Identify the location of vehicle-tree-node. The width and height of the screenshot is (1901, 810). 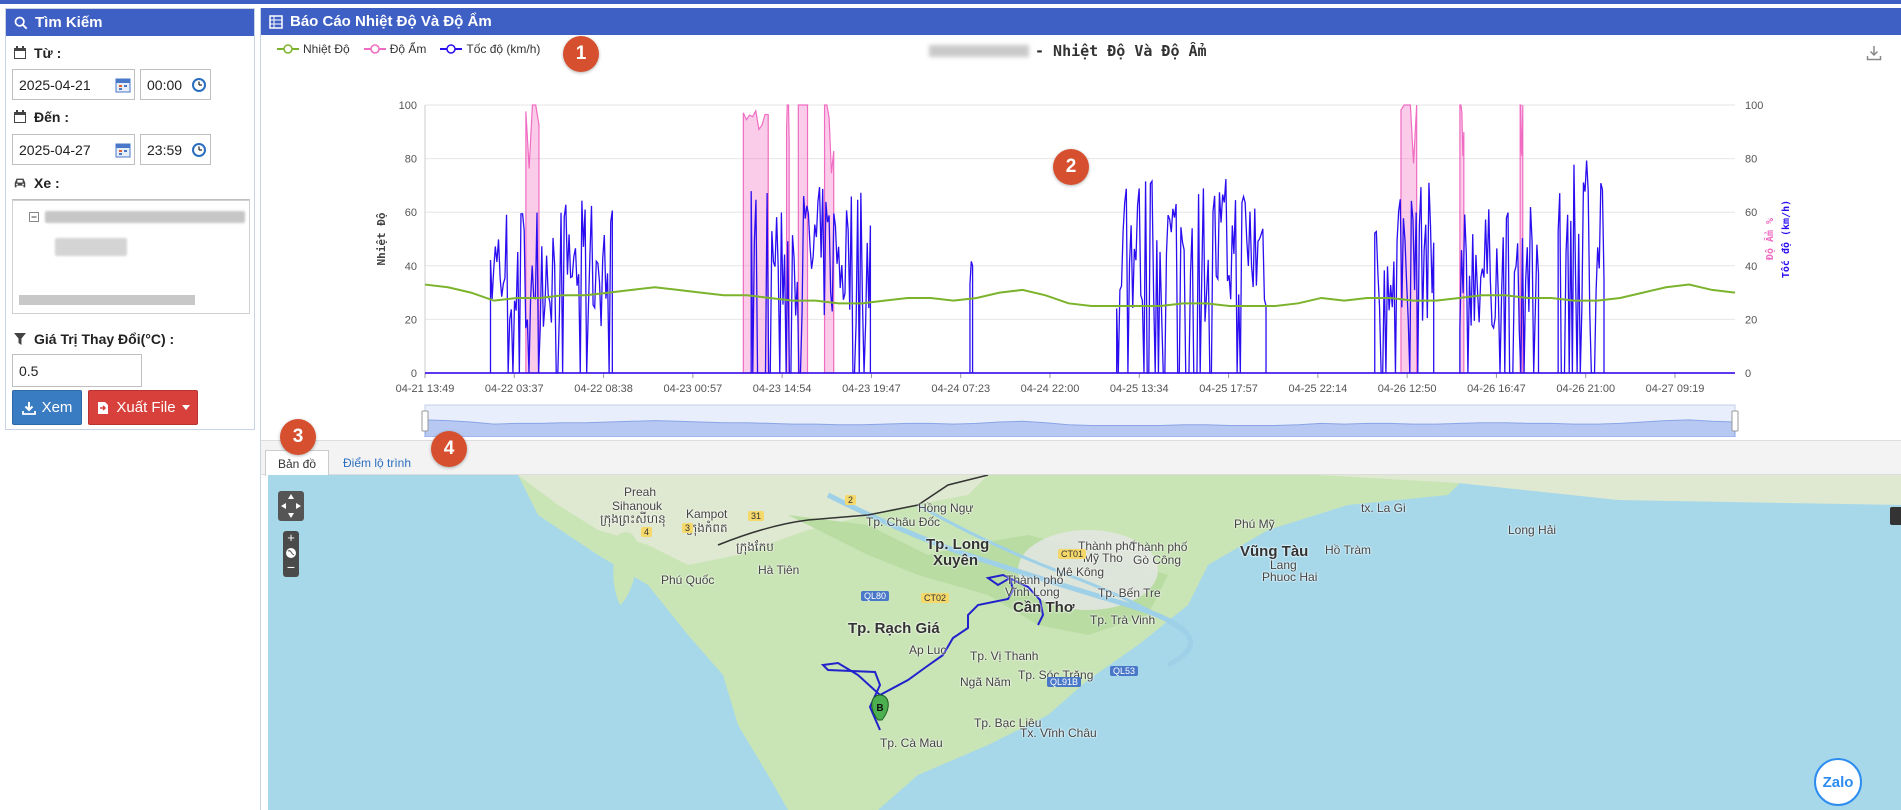
(137, 217).